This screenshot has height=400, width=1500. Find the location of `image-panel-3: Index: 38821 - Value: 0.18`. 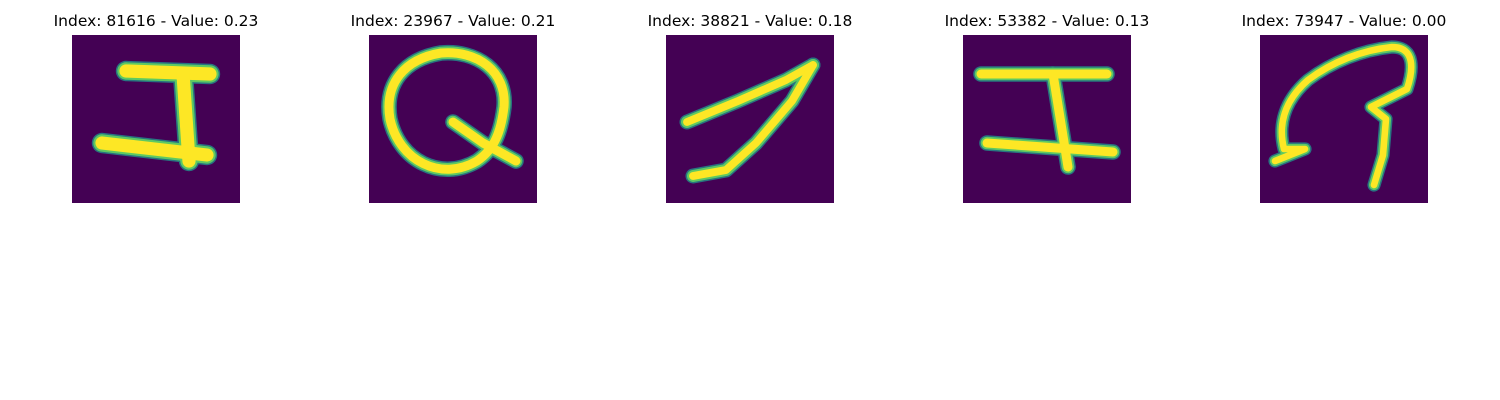

image-panel-3: Index: 38821 - Value: 0.18 is located at coordinates (750, 110).